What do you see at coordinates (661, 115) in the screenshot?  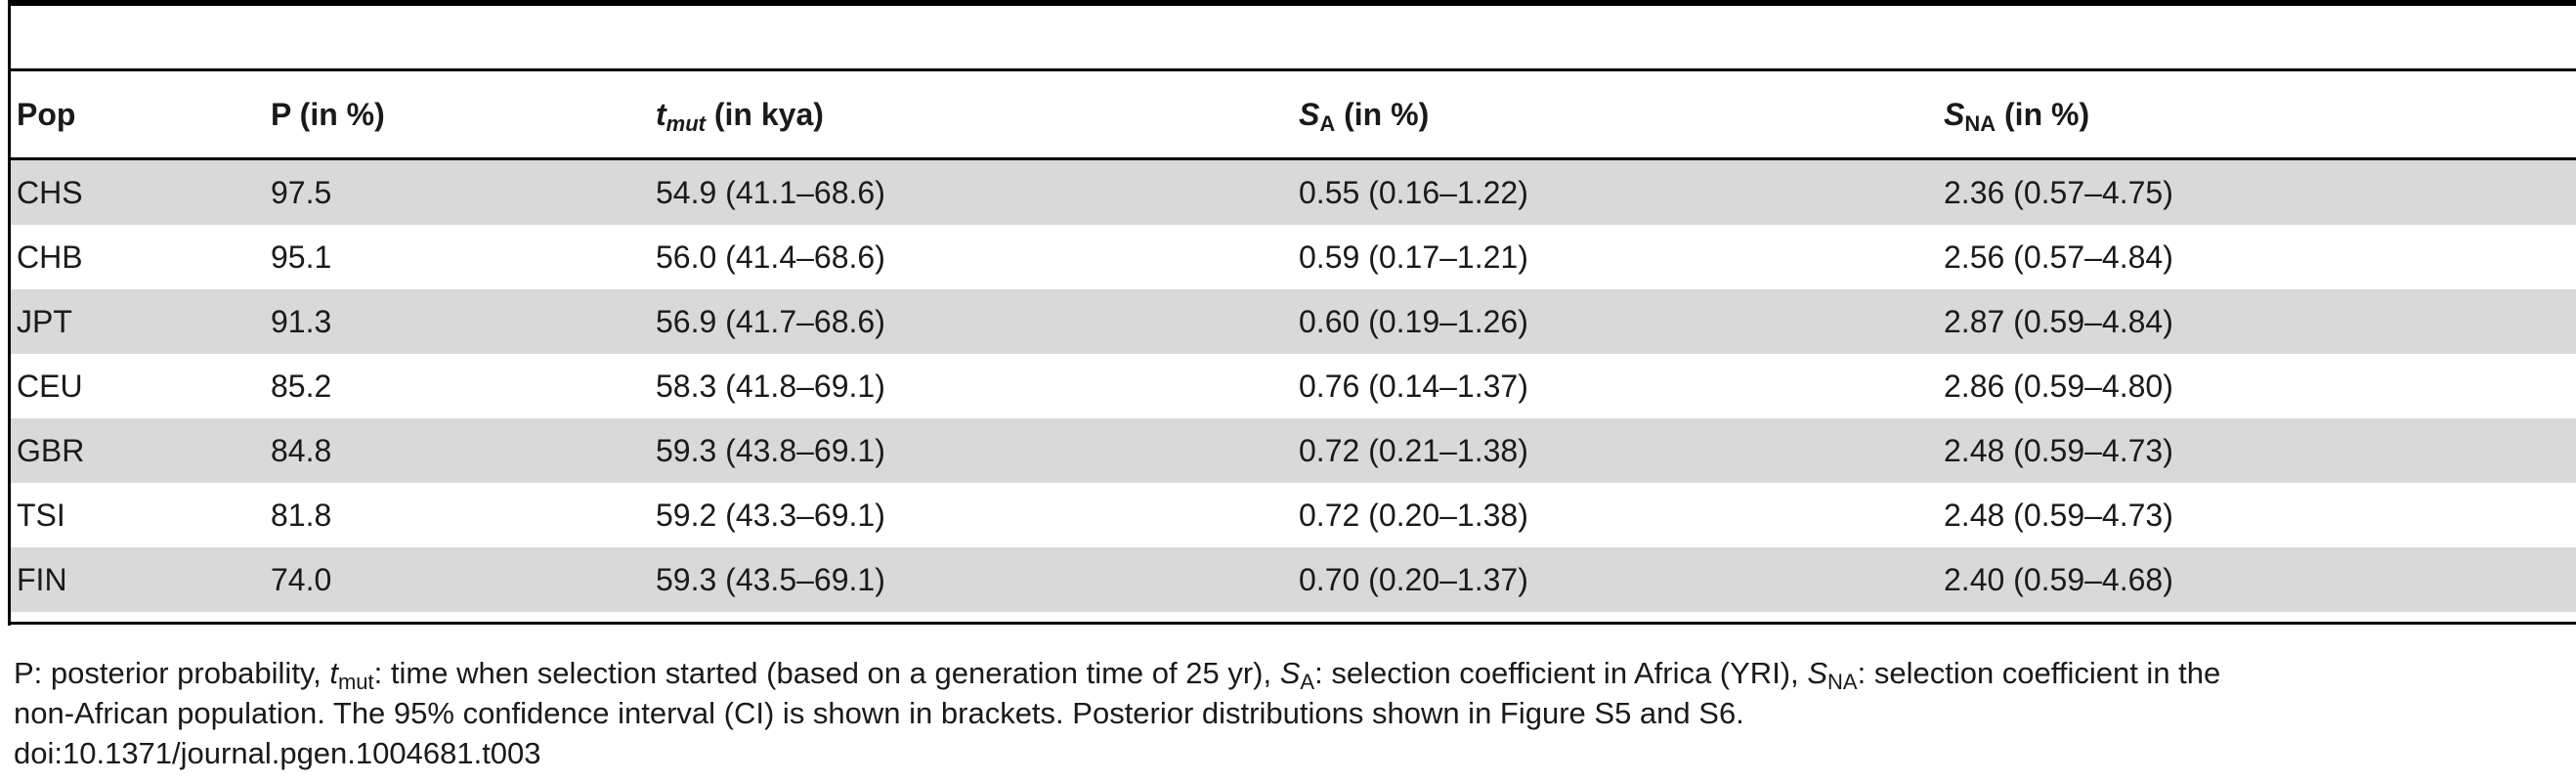 I see `header-tmut-symbol: t` at bounding box center [661, 115].